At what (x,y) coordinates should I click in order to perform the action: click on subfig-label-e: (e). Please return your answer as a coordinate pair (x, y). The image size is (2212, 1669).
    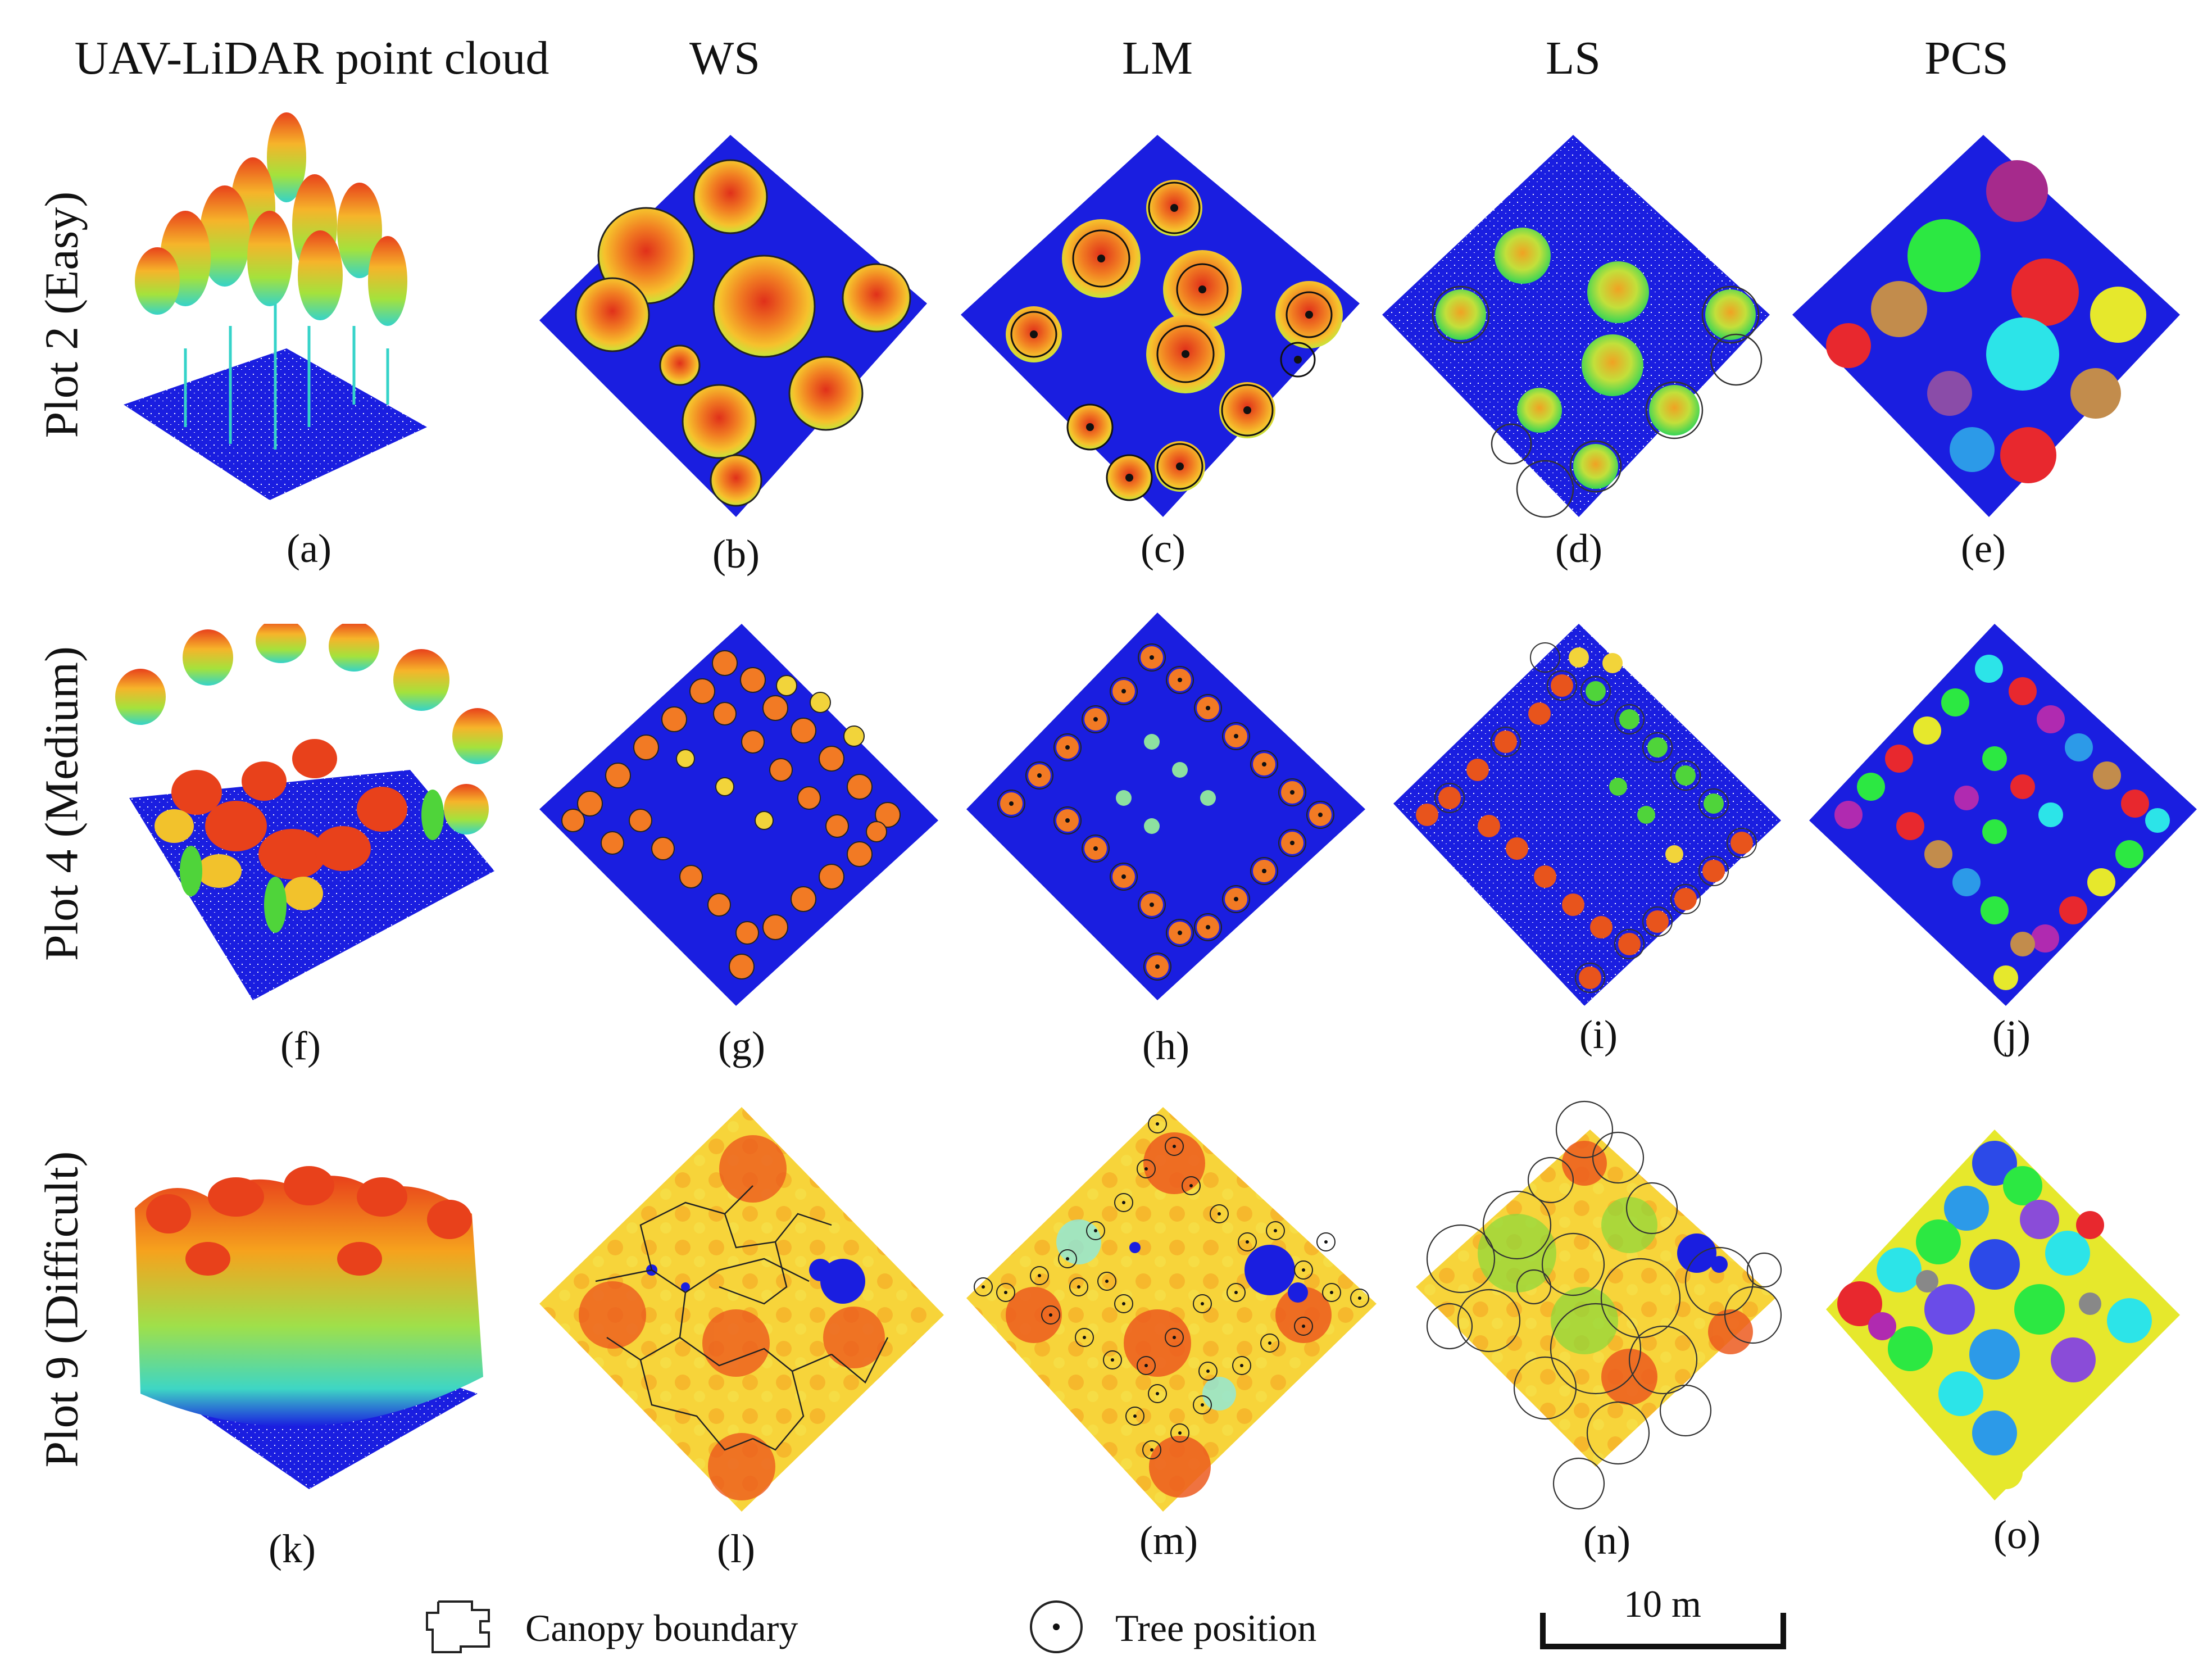
    Looking at the image, I should click on (1983, 548).